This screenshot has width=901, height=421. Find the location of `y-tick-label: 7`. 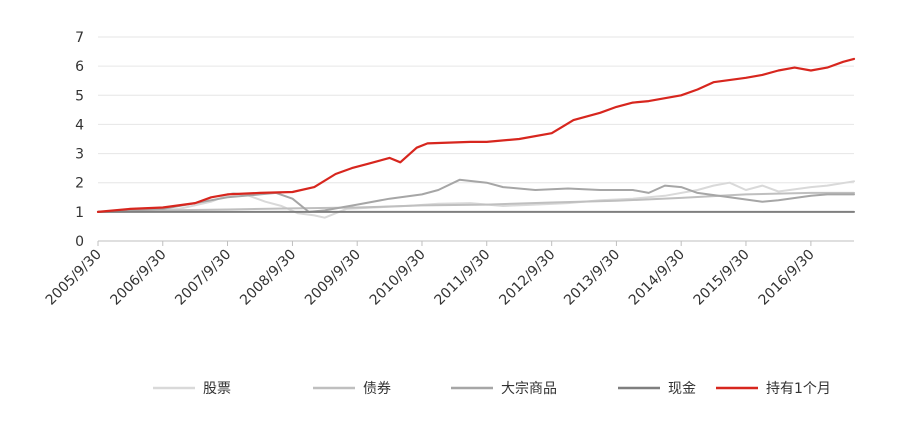

y-tick-label: 7 is located at coordinates (79, 38).